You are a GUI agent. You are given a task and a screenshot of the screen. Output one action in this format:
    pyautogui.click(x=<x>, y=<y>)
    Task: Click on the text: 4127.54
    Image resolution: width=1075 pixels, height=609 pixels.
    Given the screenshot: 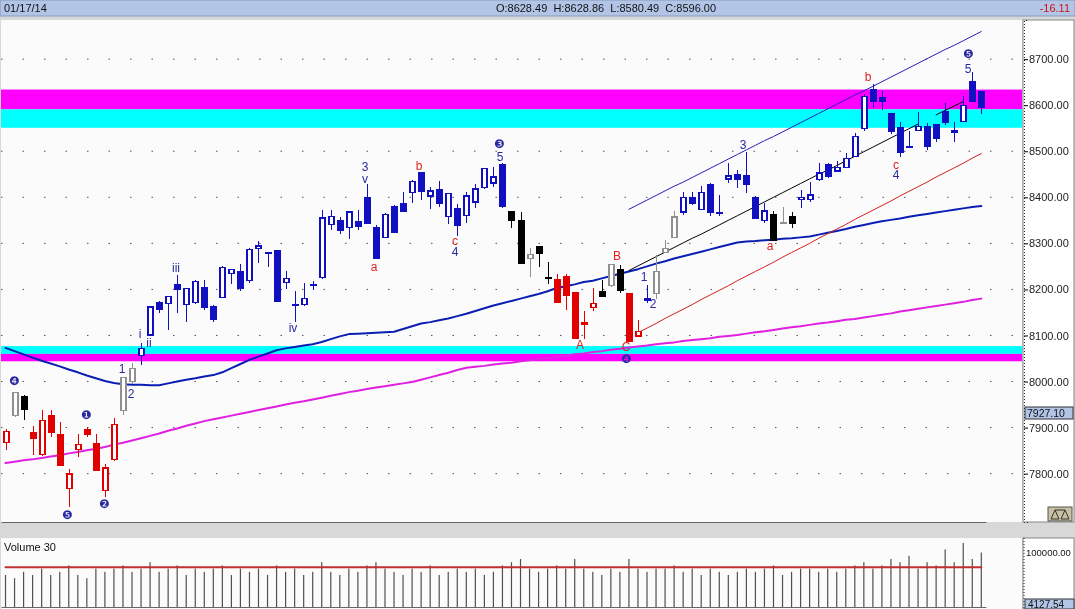 What is the action you would take?
    pyautogui.click(x=1046, y=604)
    